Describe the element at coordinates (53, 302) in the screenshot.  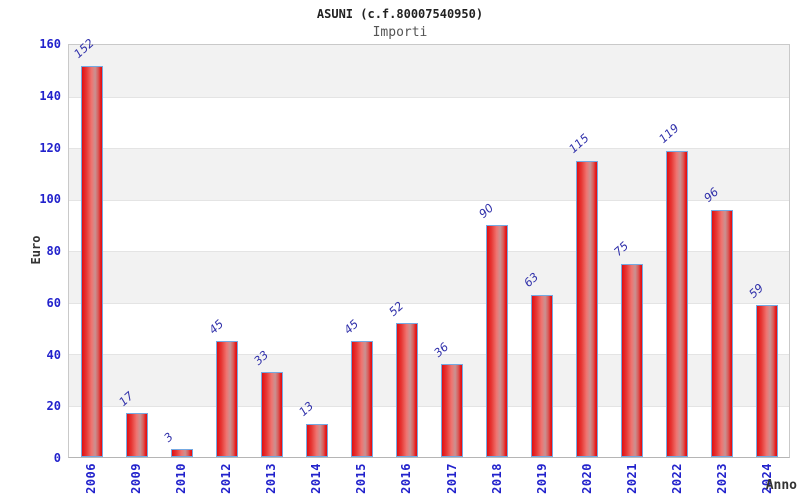
I see `y-tick-label: 60` at that location.